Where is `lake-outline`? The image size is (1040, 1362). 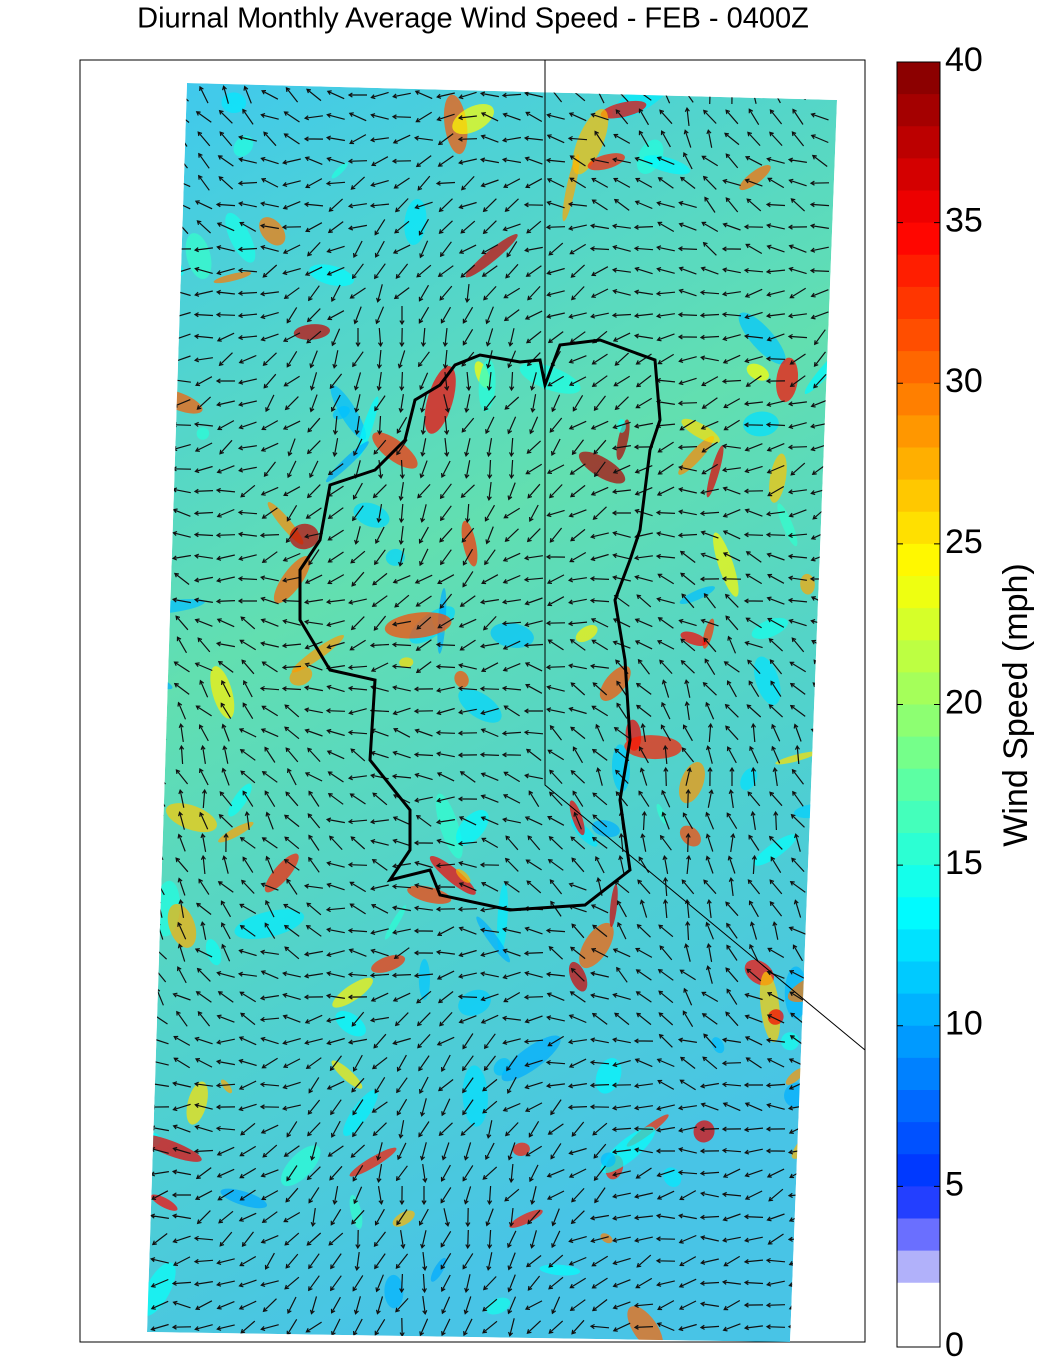
lake-outline is located at coordinates (480, 625).